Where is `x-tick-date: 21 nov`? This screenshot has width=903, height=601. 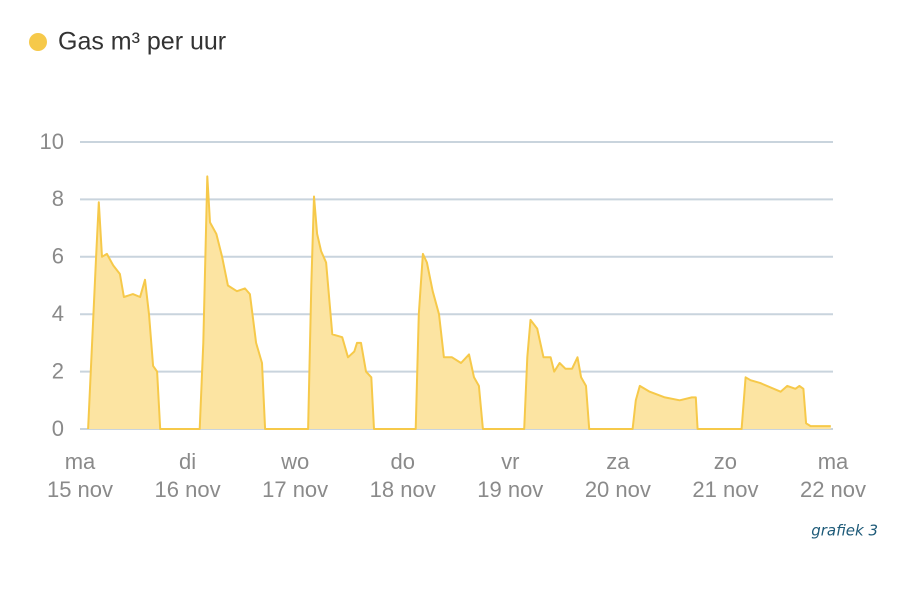
x-tick-date: 21 nov is located at coordinates (725, 489).